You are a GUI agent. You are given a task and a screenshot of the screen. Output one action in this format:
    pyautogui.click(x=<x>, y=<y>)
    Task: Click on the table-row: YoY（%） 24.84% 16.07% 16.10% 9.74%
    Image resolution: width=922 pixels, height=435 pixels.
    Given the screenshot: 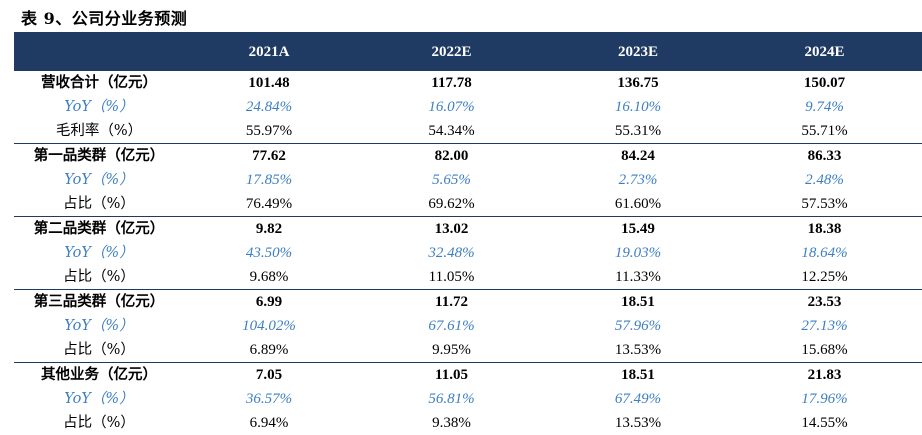 What is the action you would take?
    pyautogui.click(x=468, y=107)
    